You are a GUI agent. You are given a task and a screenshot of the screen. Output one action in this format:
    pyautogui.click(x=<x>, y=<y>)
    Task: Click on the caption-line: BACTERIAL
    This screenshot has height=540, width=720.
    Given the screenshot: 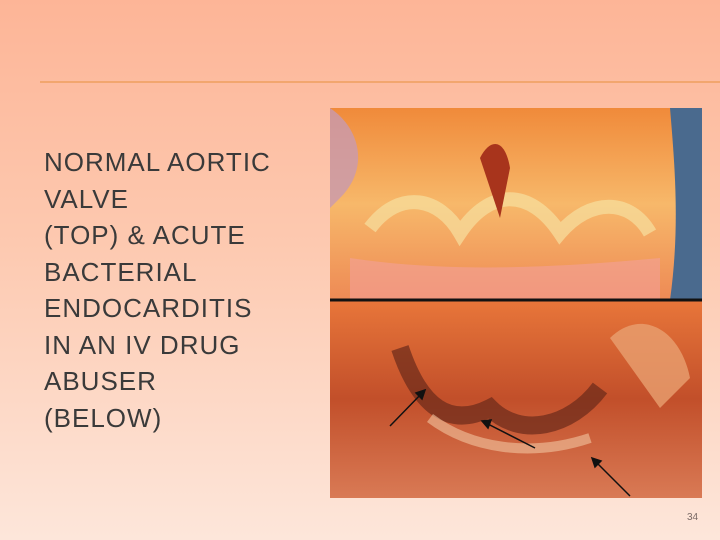 What is the action you would take?
    pyautogui.click(x=121, y=271)
    